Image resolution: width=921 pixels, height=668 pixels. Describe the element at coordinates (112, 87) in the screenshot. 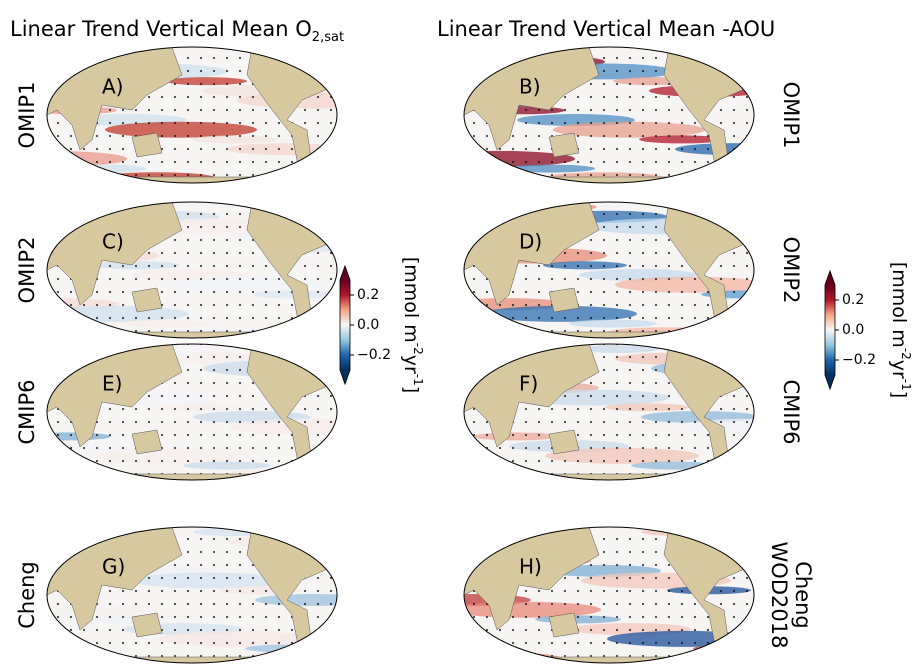

I see `panel-letter: A)` at that location.